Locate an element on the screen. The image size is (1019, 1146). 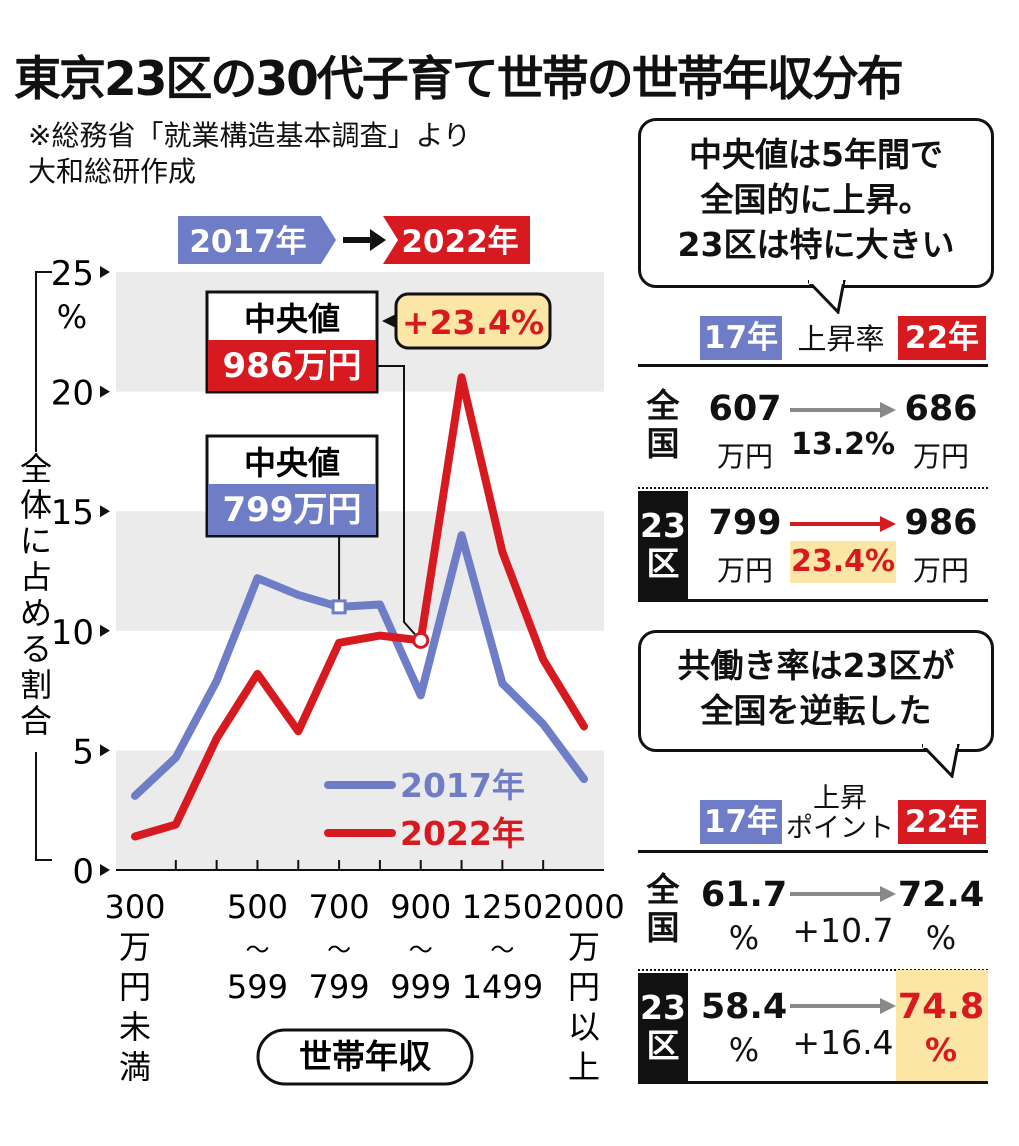
tag-2022-shape is located at coordinates (456, 240).